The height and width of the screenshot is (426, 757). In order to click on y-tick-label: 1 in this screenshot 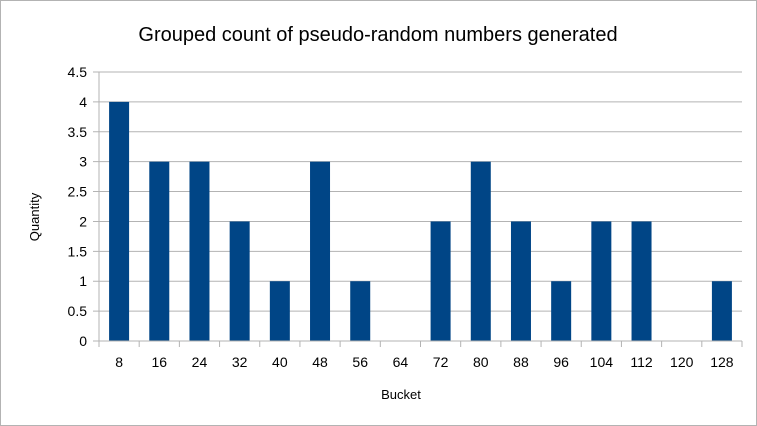, I will do `click(83, 281)`.